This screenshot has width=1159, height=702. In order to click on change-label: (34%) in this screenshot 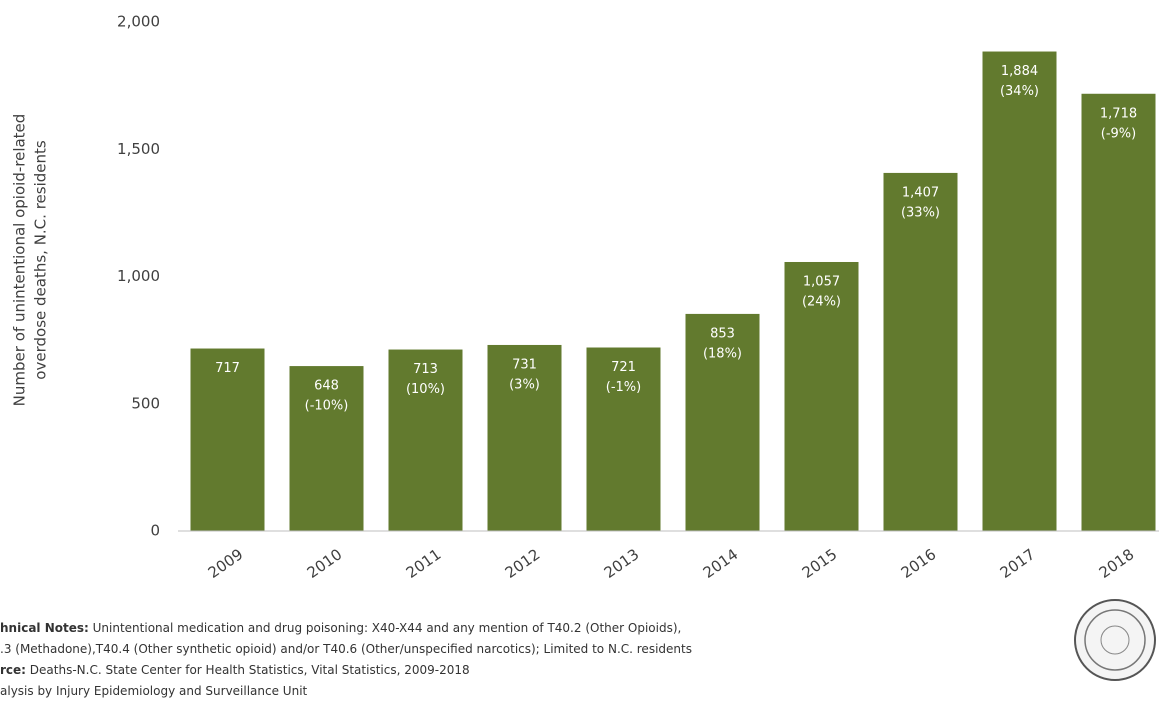, I will do `click(1019, 91)`.